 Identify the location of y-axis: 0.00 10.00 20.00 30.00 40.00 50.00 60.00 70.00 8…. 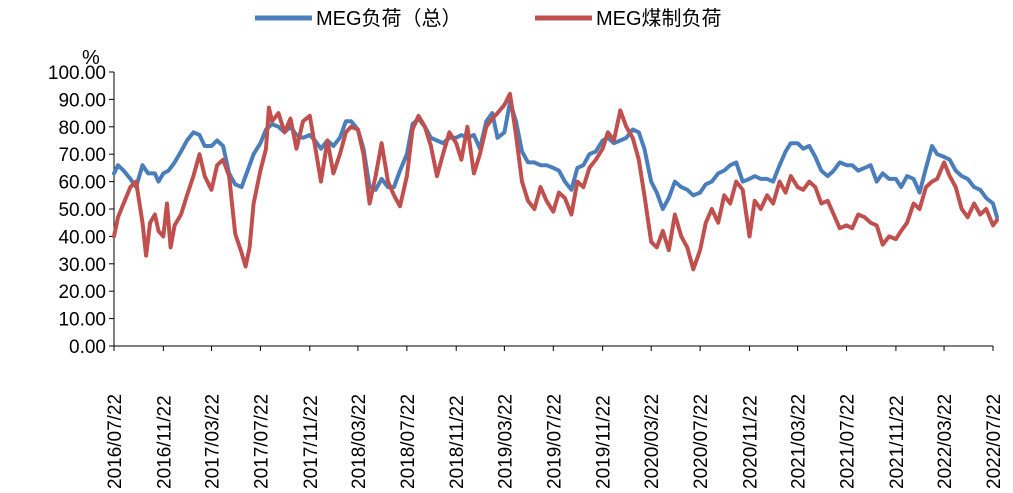
(81, 210).